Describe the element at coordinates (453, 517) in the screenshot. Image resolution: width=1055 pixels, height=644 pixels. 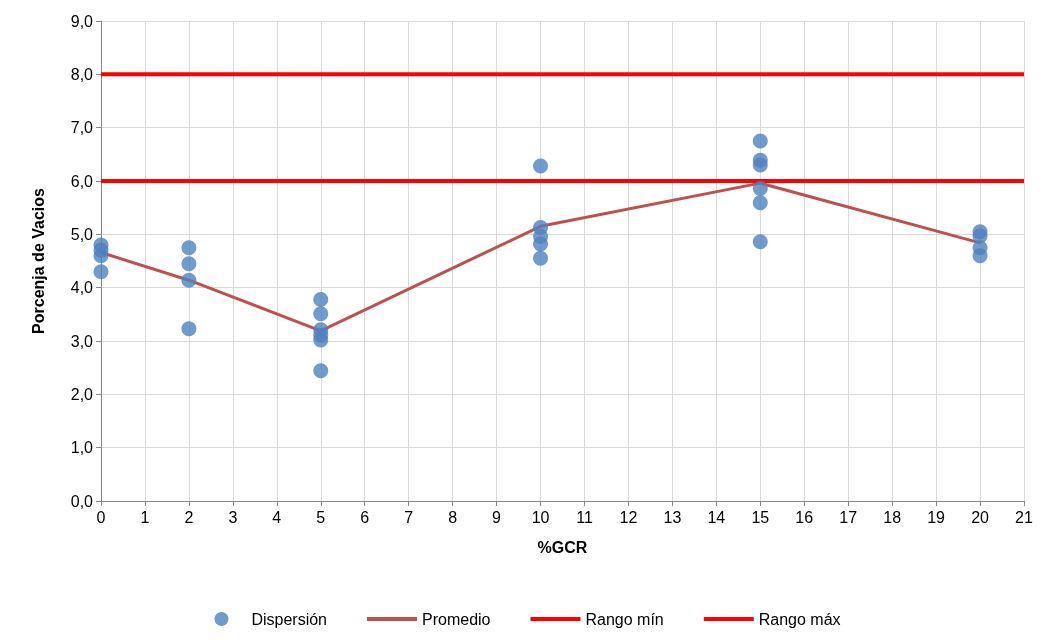
I see `x-tick-label: 8` at that location.